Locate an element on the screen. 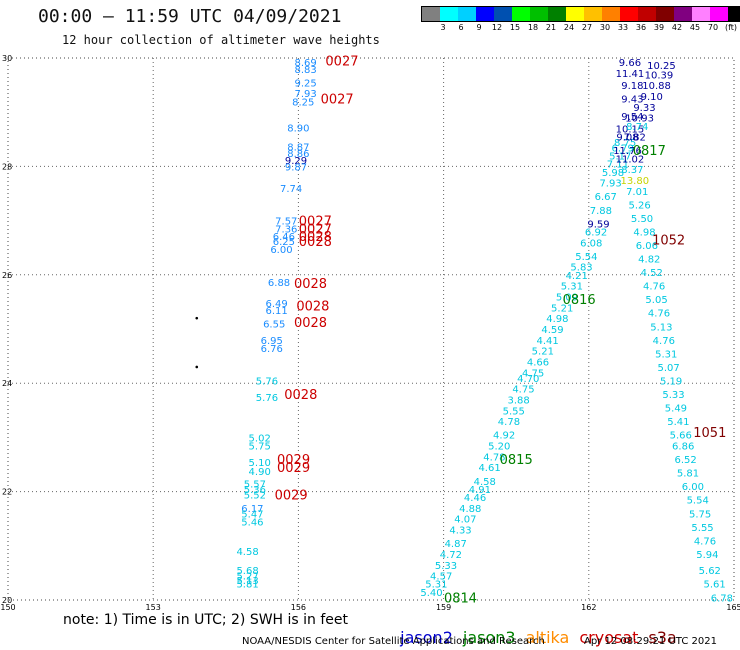 The height and width of the screenshot is (650, 740). swh-reading: 7.11 is located at coordinates (618, 165).